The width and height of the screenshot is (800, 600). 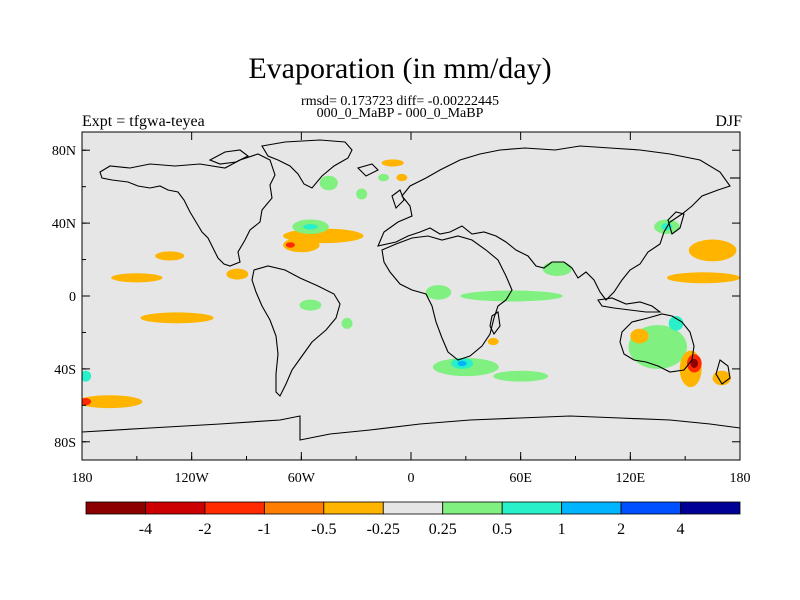 I want to click on coastline-africa, so click(x=447, y=298).